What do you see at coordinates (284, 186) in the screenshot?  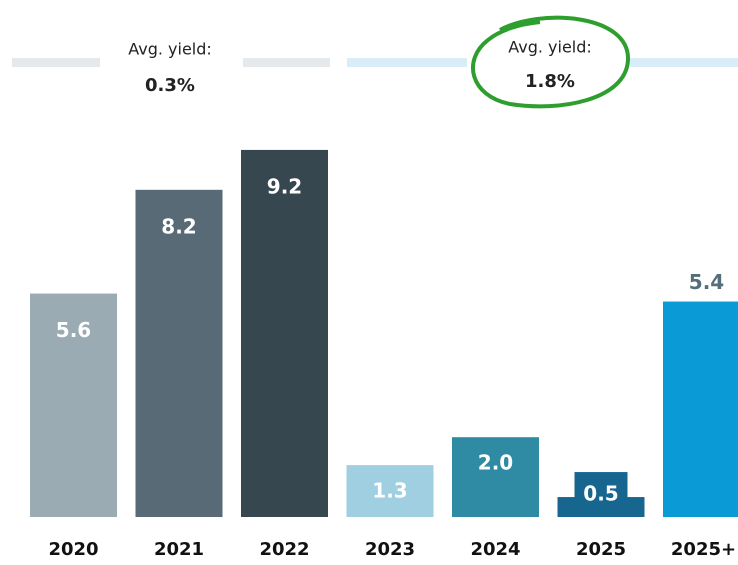 I see `bar-value-label: 9.2` at bounding box center [284, 186].